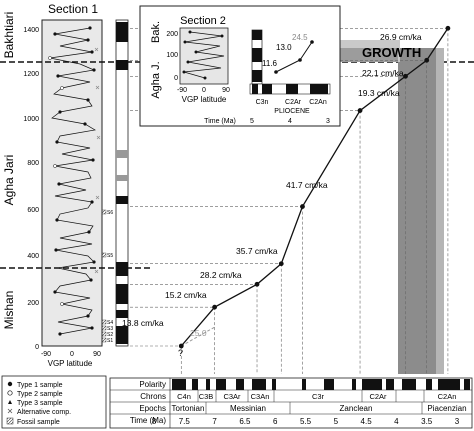 This screenshot has width=474, height=431. I want to click on fossil-sample-label: S5, so click(110, 256).